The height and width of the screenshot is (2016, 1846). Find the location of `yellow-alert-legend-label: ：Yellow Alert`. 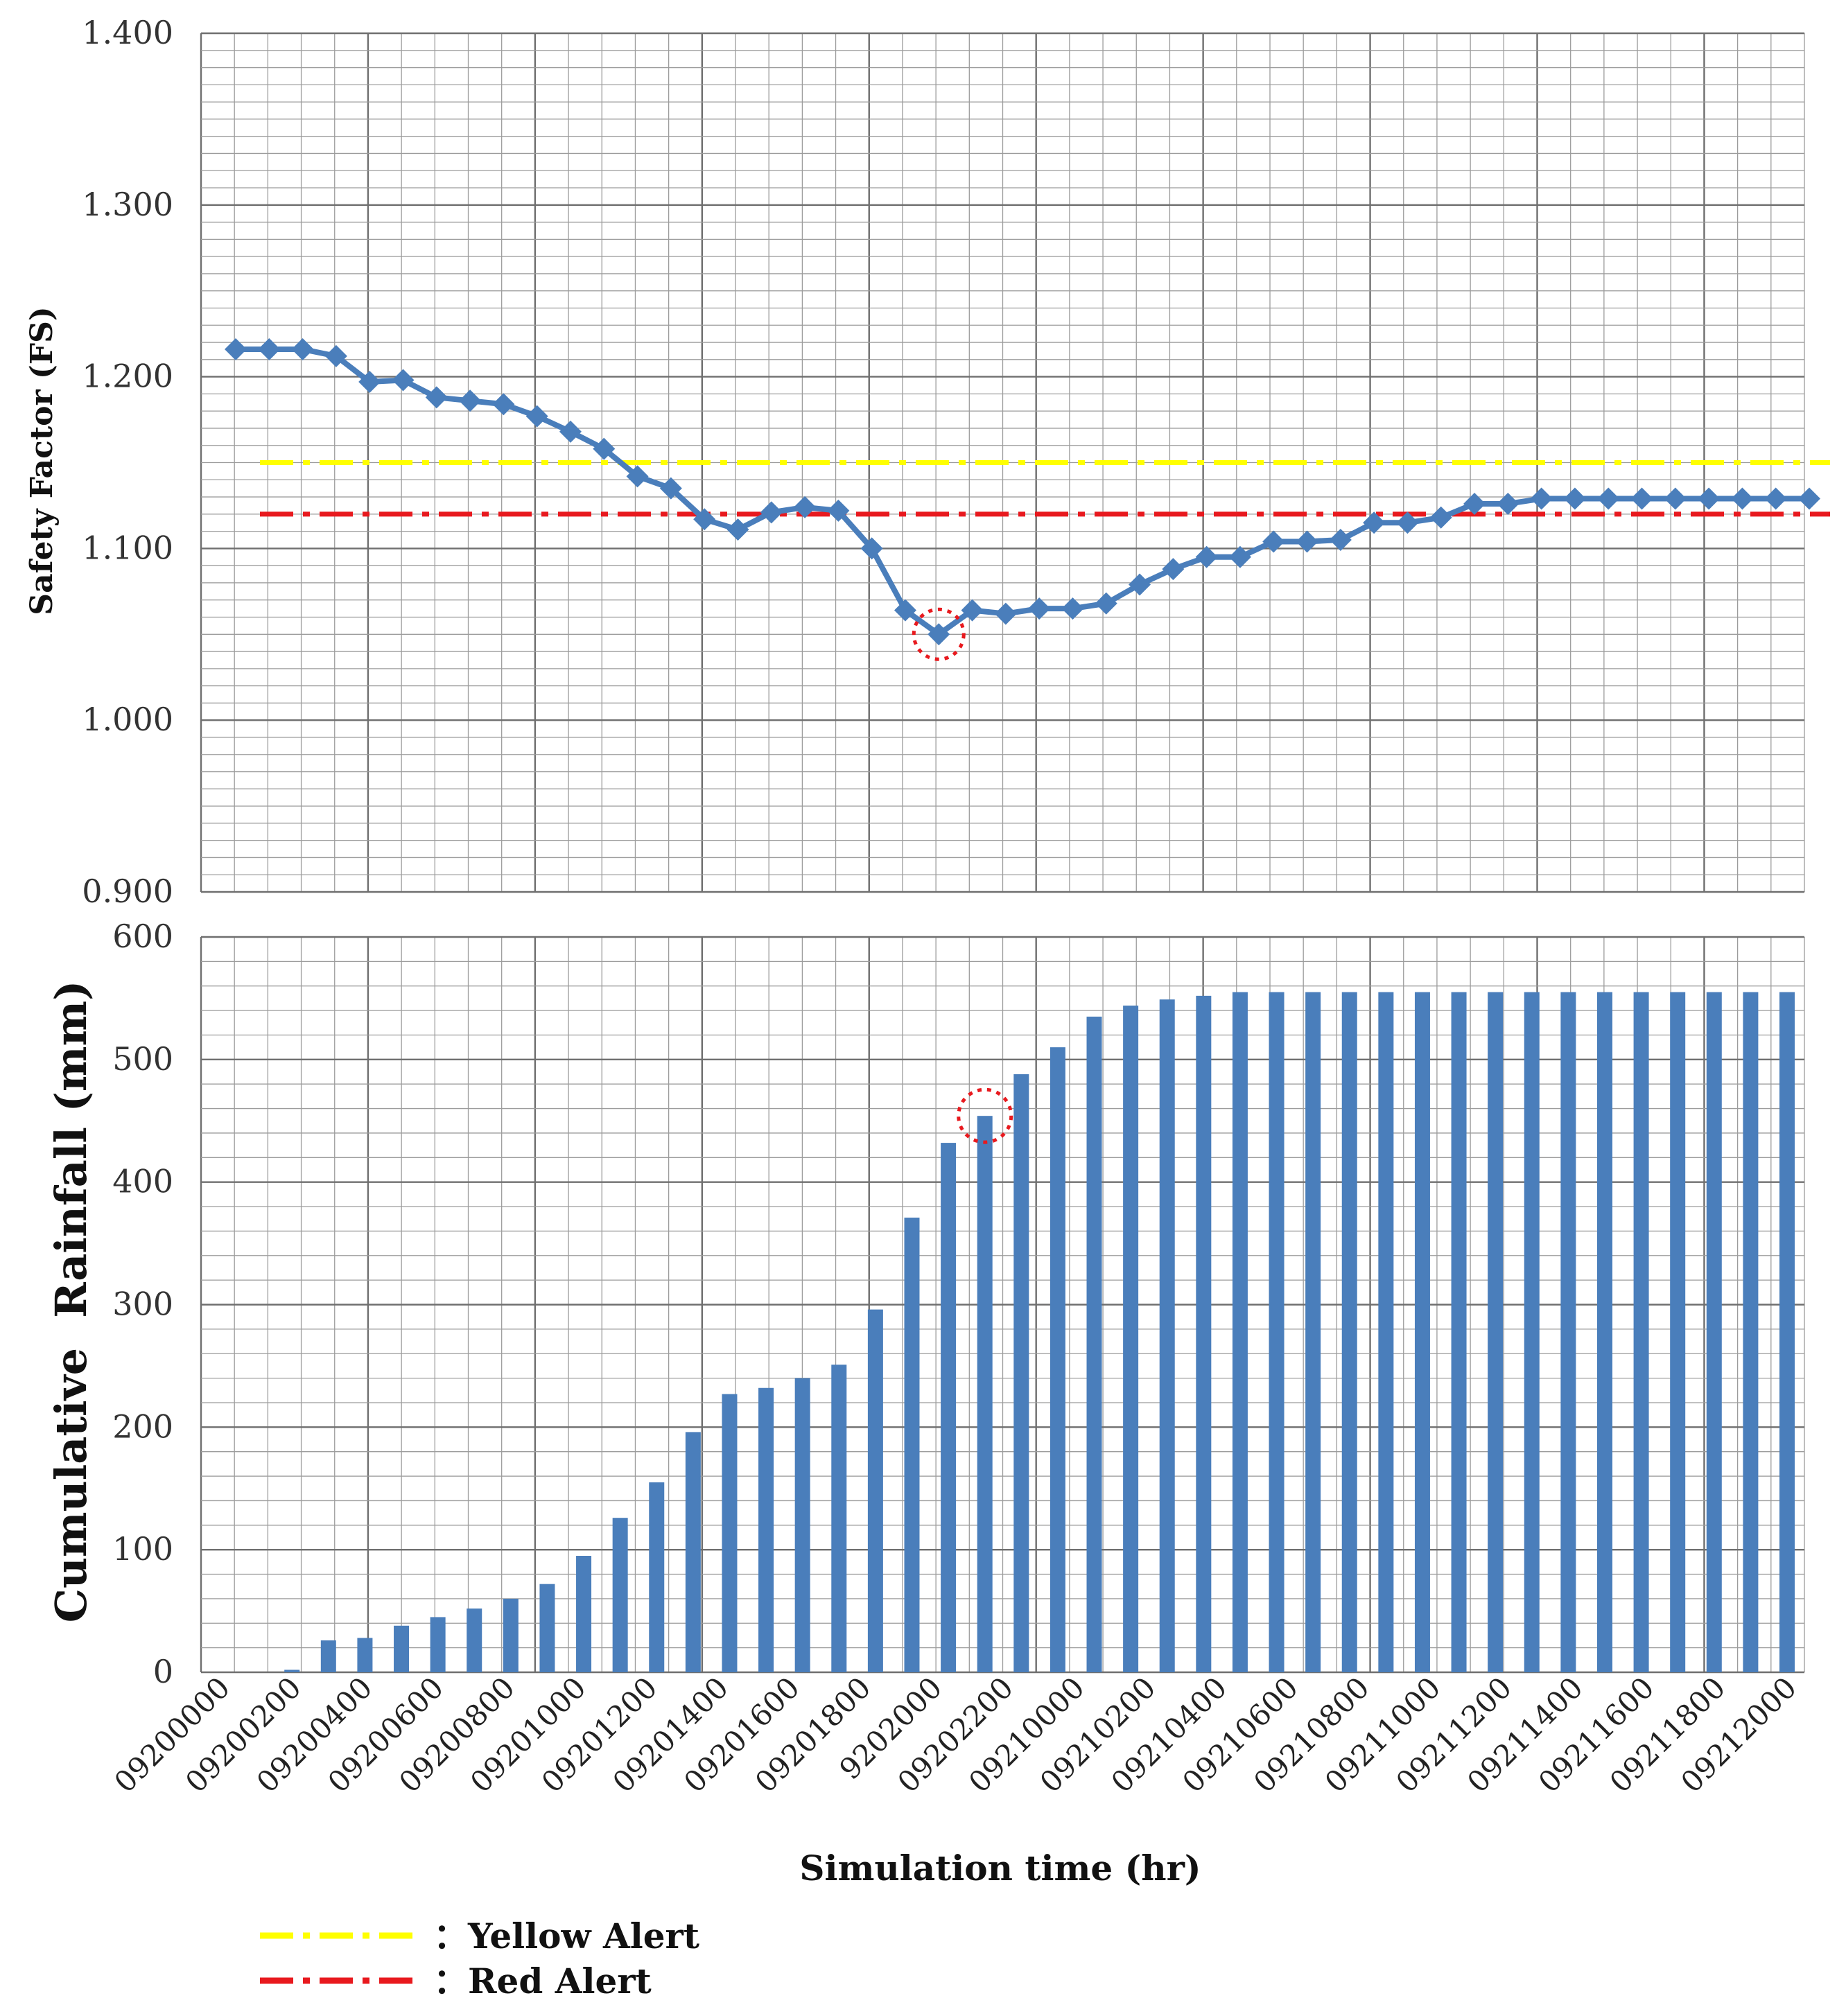

yellow-alert-legend-label: ：Yellow Alert is located at coordinates (566, 1936).